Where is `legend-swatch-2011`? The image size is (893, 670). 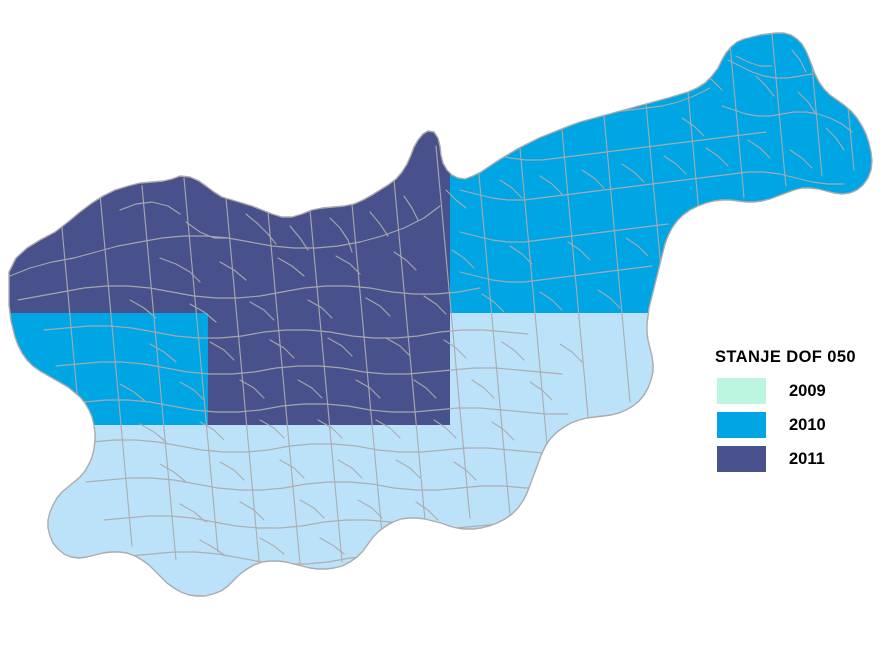
legend-swatch-2011 is located at coordinates (741, 459).